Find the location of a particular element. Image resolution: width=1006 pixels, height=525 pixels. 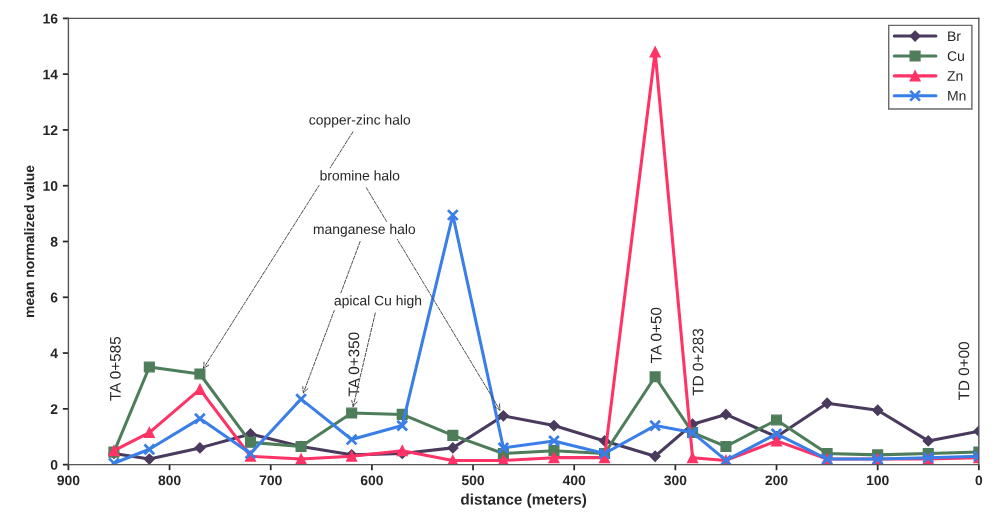

y-tick-label: 16 is located at coordinates (50, 18).